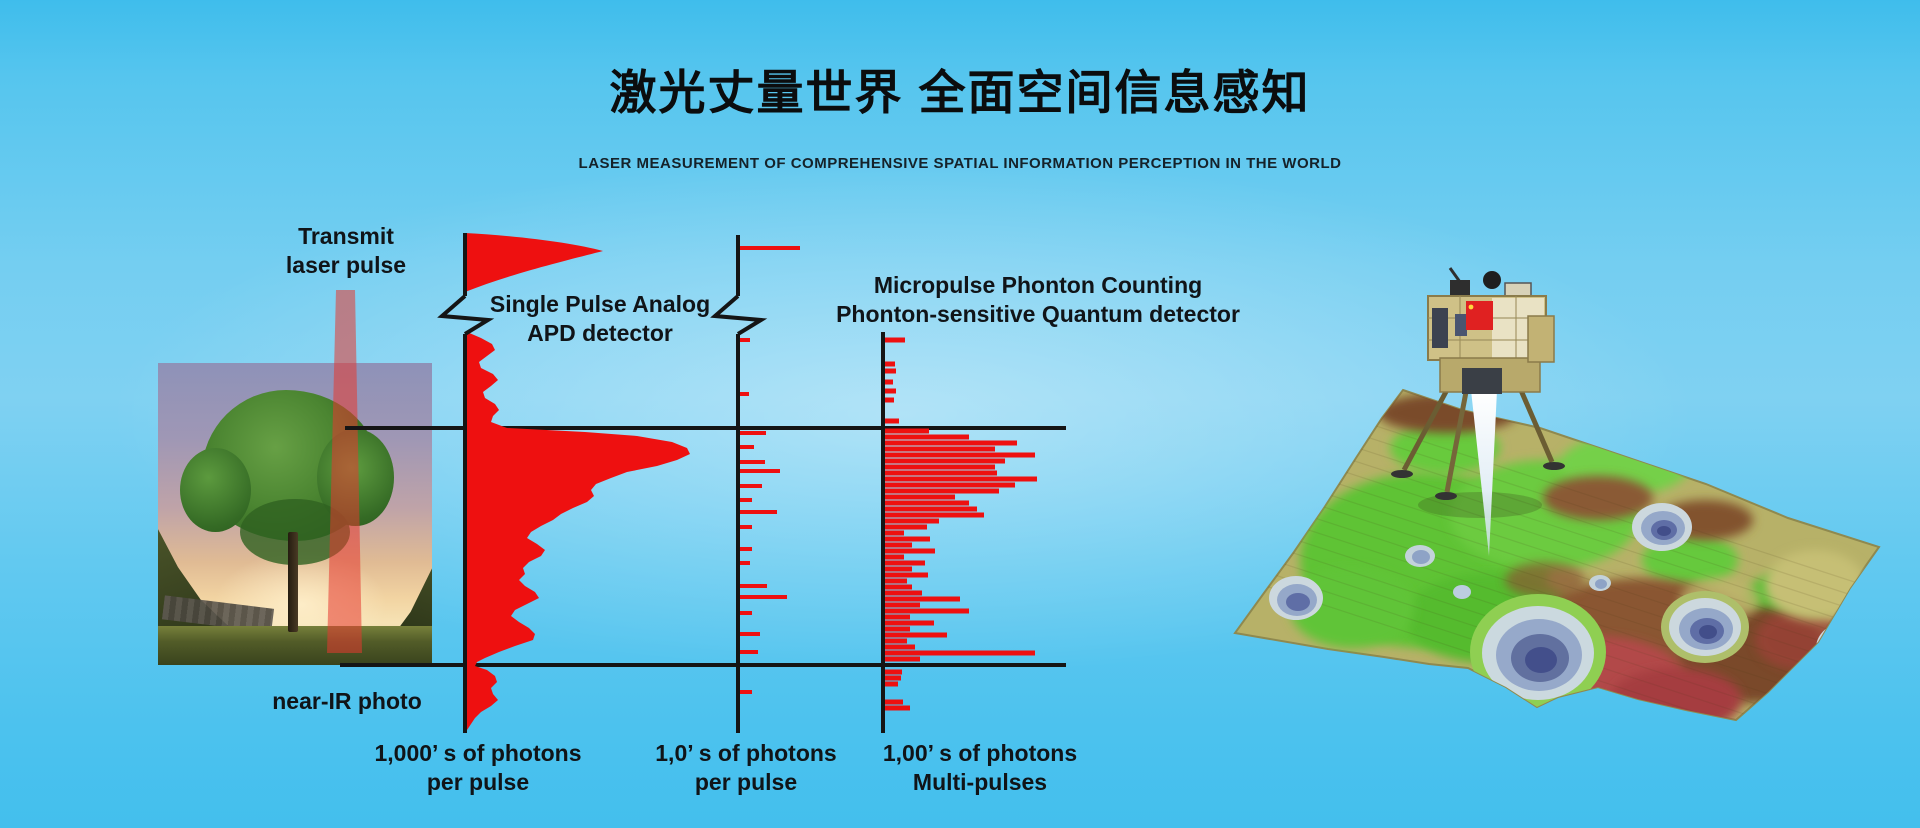 The height and width of the screenshot is (828, 1920). What do you see at coordinates (346, 250) in the screenshot?
I see `transmit-laser-pulse-label: Transmit laser pulse` at bounding box center [346, 250].